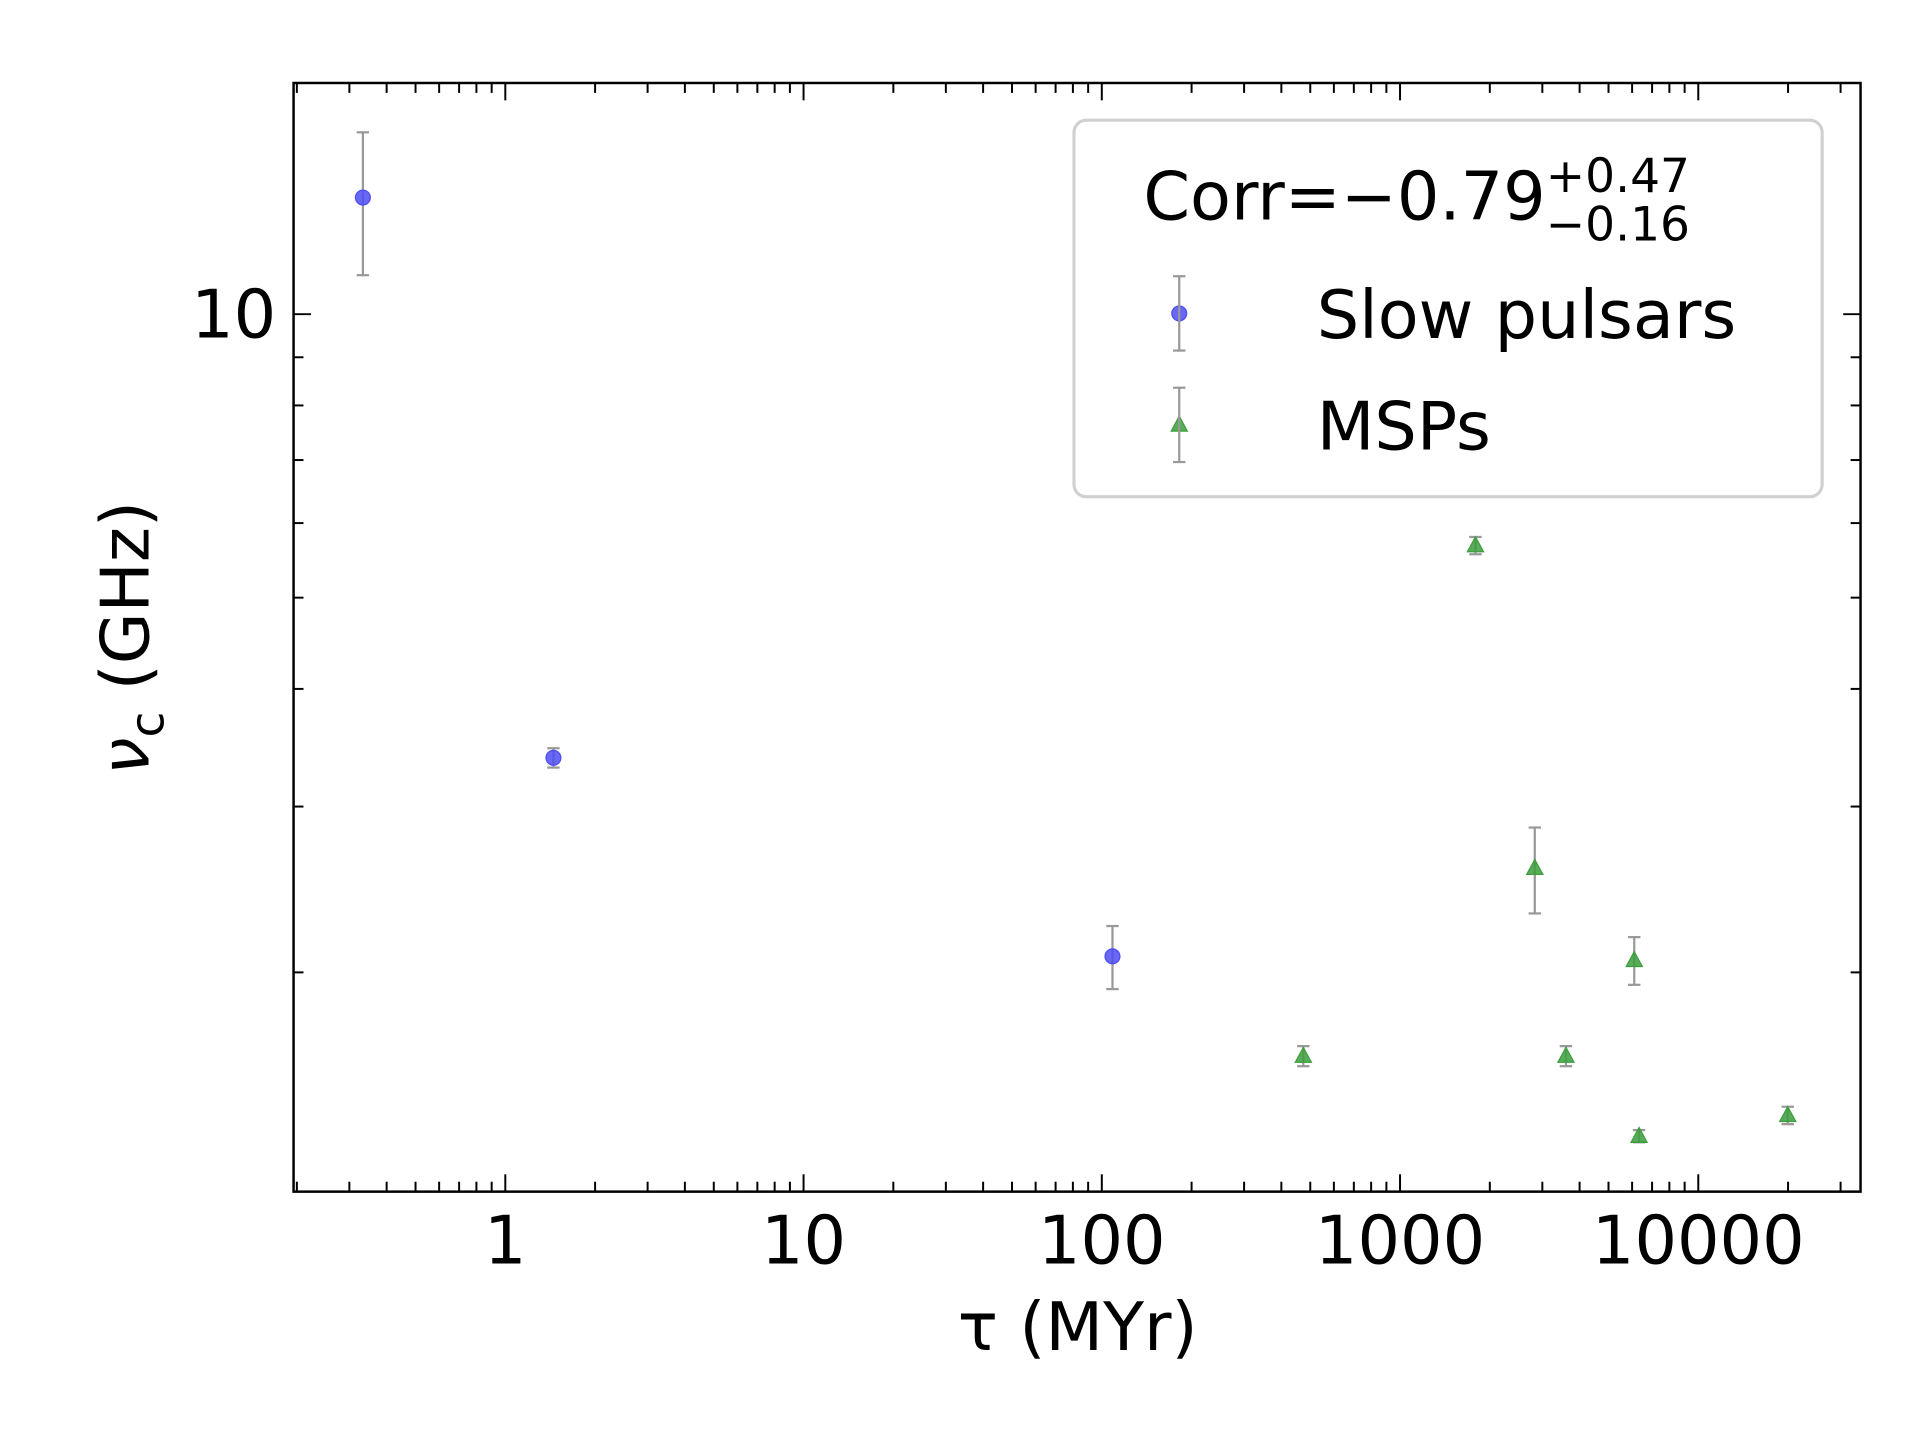  What do you see at coordinates (148, 725) in the screenshot?
I see `y-label-sub: c` at bounding box center [148, 725].